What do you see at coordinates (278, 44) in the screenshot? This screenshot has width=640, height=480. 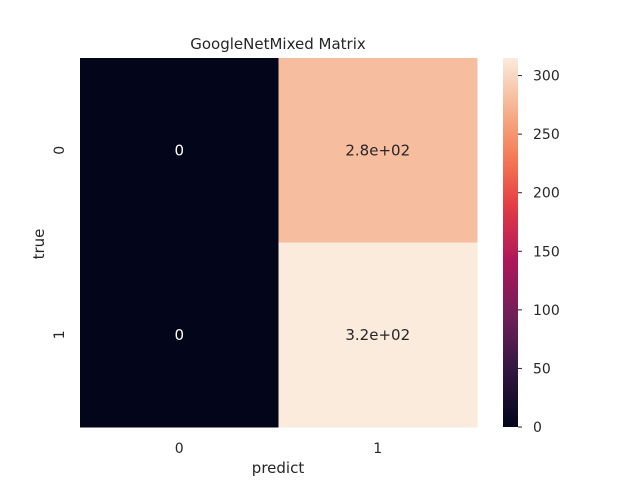 I see `chart-title: GoogleNetMixed Matrix` at bounding box center [278, 44].